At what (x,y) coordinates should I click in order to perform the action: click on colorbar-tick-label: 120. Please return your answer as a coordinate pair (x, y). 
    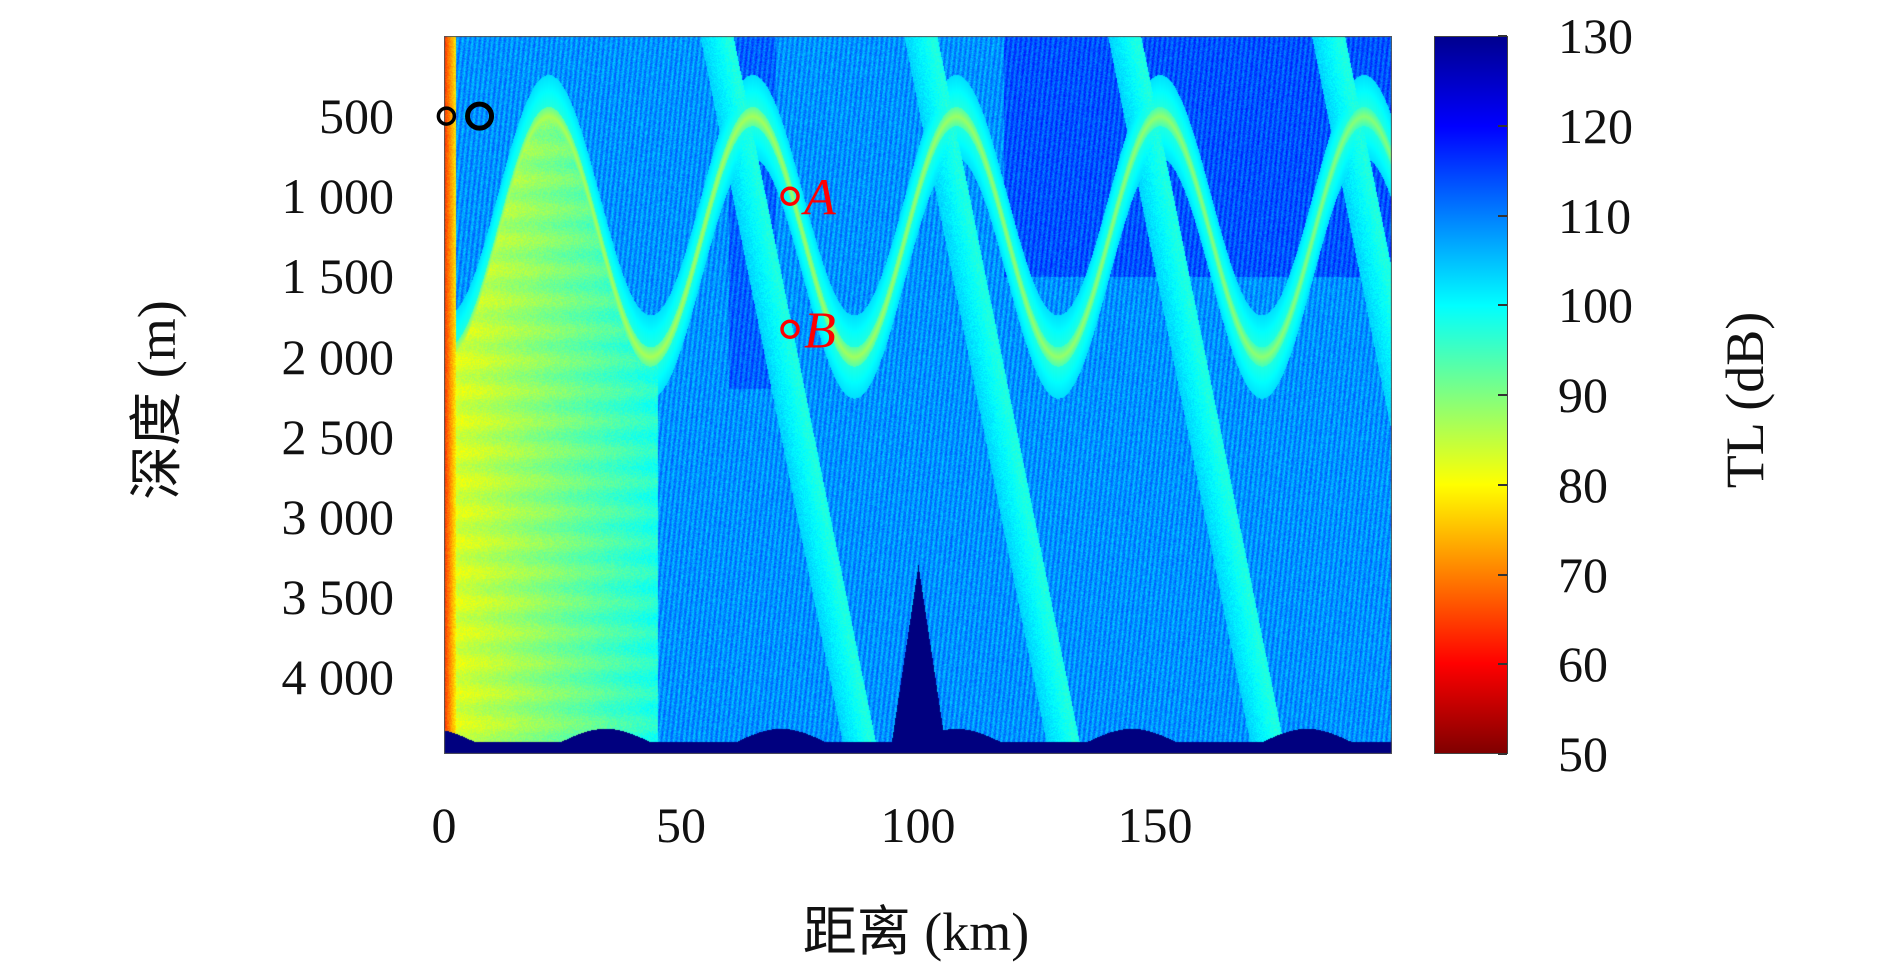
    Looking at the image, I should click on (1595, 125).